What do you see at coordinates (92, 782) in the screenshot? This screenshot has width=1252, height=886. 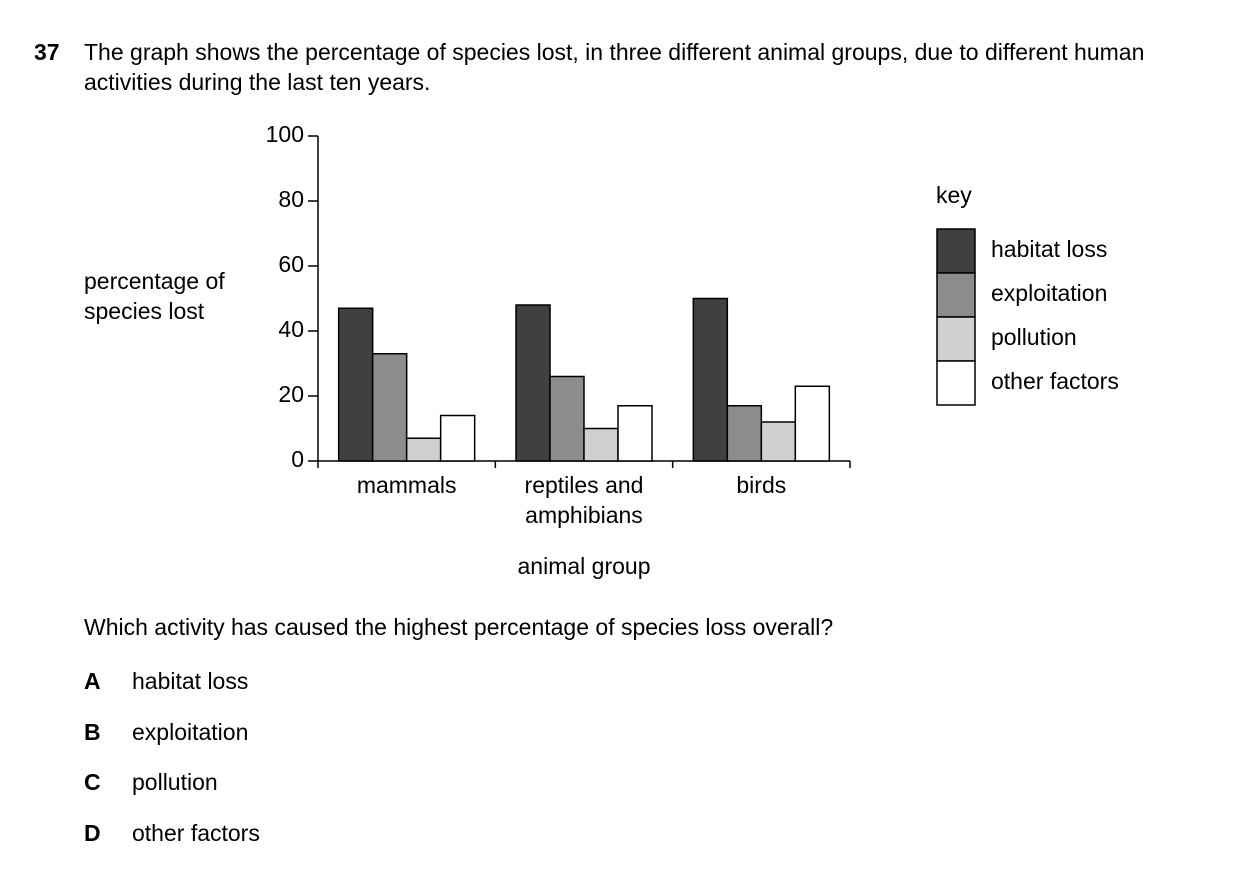 I see `option-letter: C` at bounding box center [92, 782].